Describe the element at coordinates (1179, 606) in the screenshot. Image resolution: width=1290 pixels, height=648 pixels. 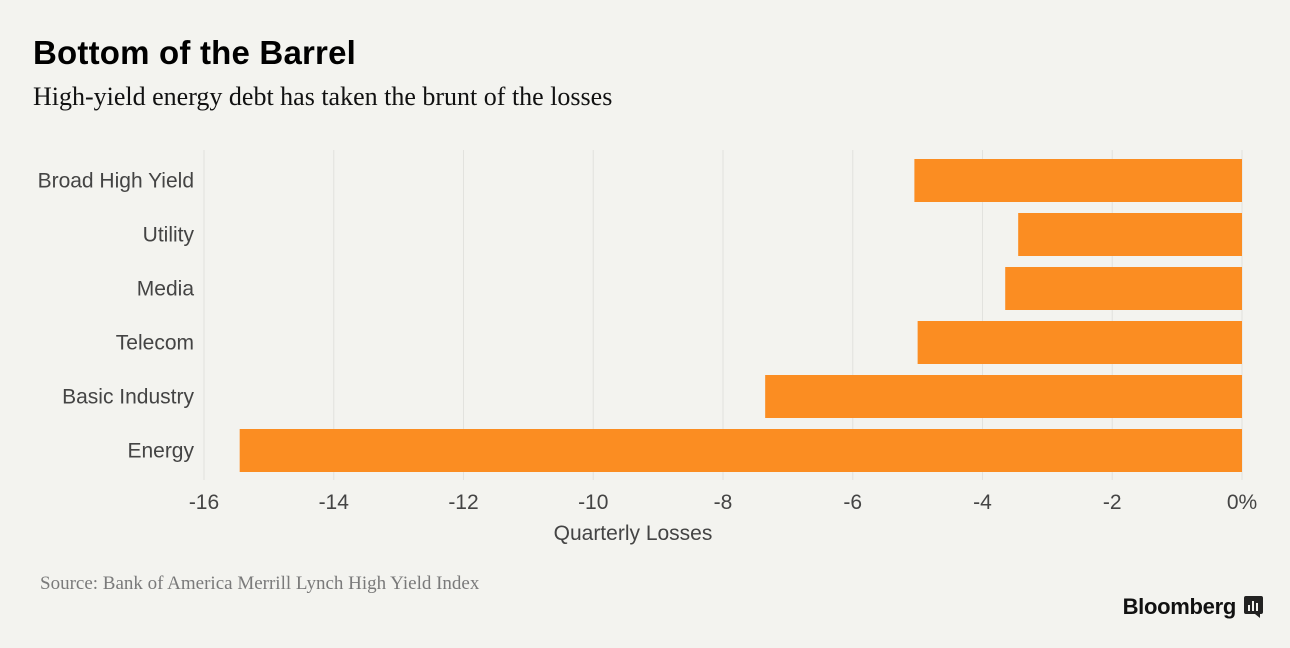
I see `brand-name: Bloomberg` at that location.